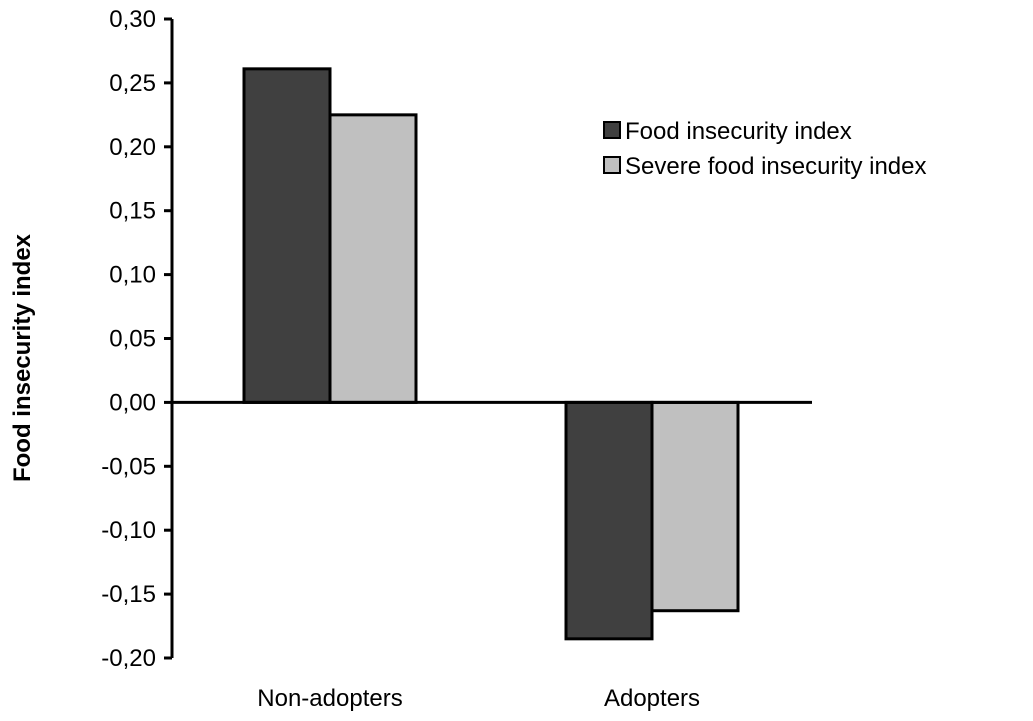 Image resolution: width=1033 pixels, height=721 pixels. I want to click on bar-severe-food-insecurity-adopters, so click(695, 506).